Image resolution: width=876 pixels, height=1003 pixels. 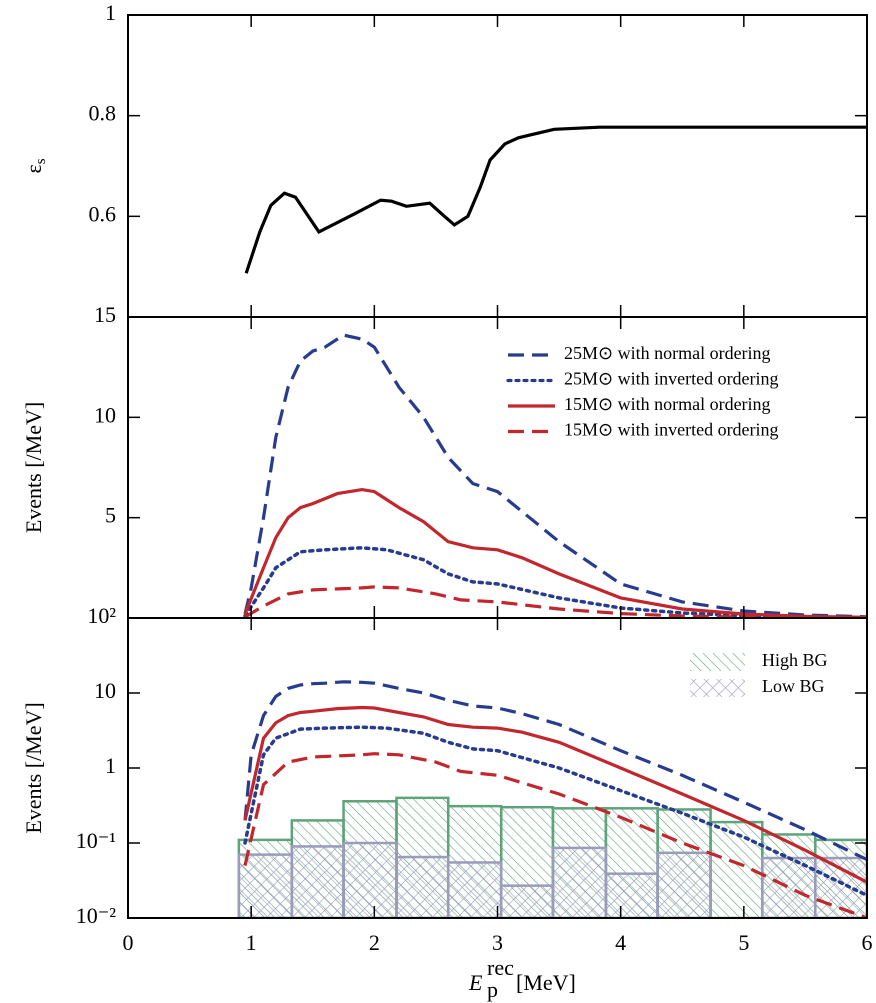 I want to click on legend-label: 15M⊙ with inverted ordering, so click(x=671, y=430).